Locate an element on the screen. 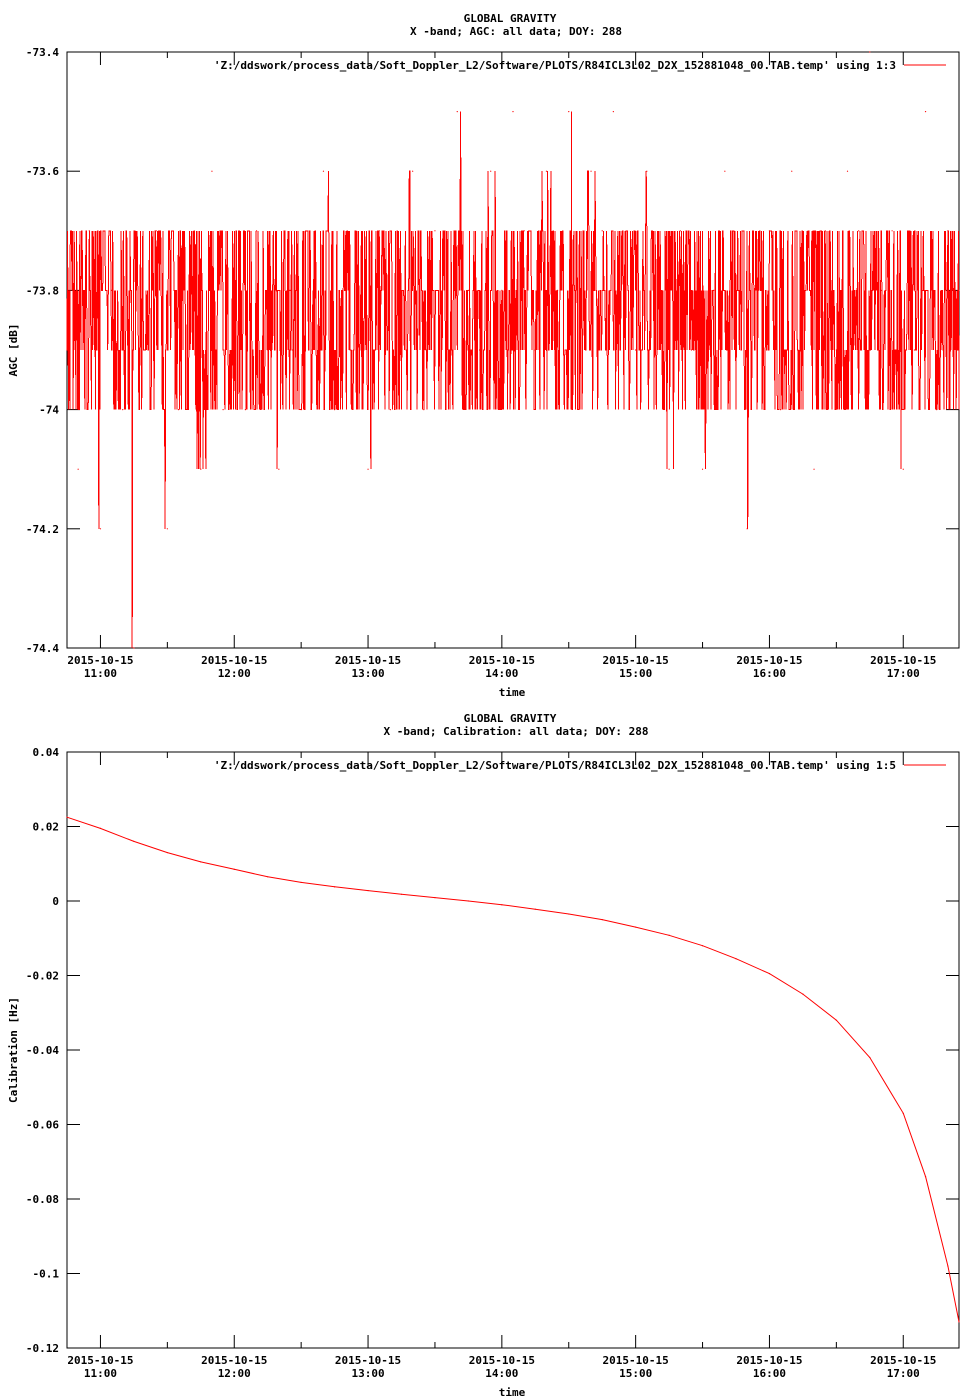  y-axis-label: Calibration [Hz] is located at coordinates (13, 1050).